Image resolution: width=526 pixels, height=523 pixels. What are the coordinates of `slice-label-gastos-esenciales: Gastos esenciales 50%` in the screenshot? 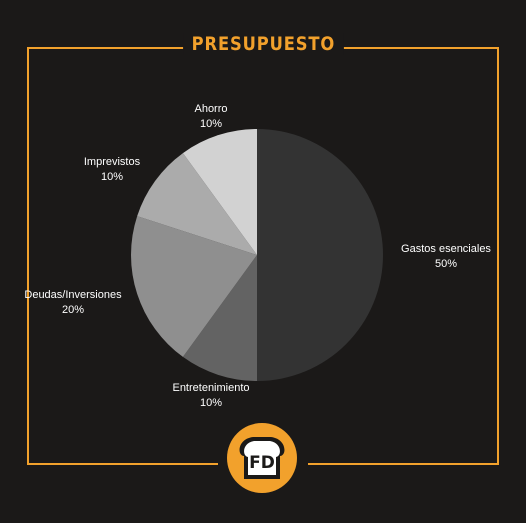 It's located at (446, 257).